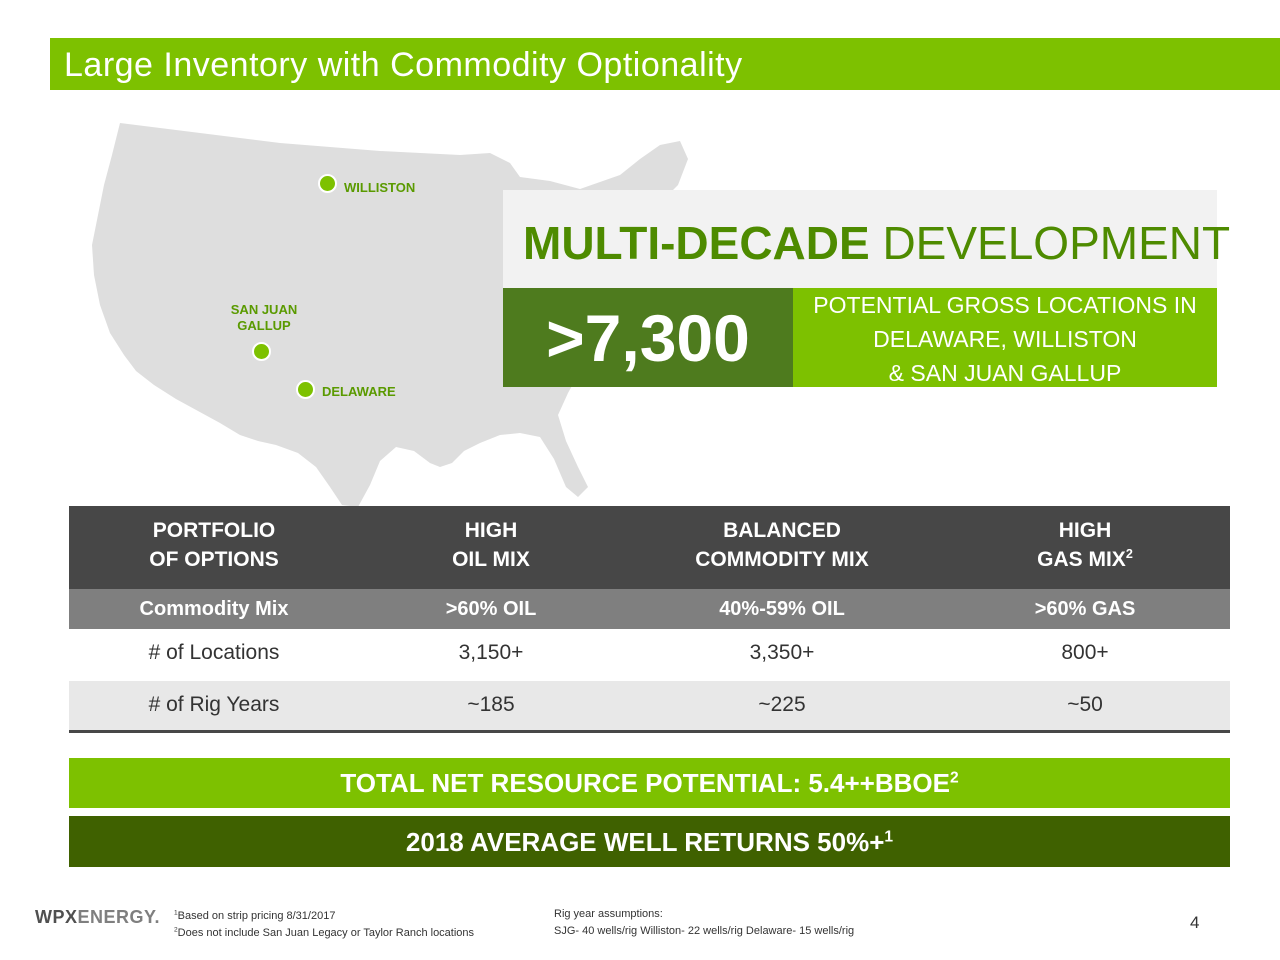 The image size is (1280, 960). Describe the element at coordinates (782, 559) in the screenshot. I see `header-balanced-line2: COMMODITY MIX` at that location.